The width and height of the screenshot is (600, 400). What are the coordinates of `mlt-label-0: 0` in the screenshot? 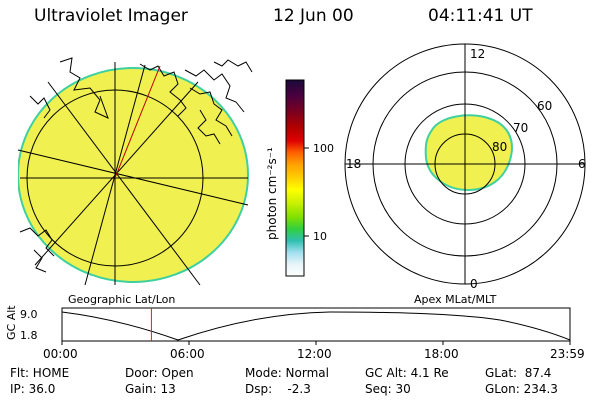 It's located at (474, 284).